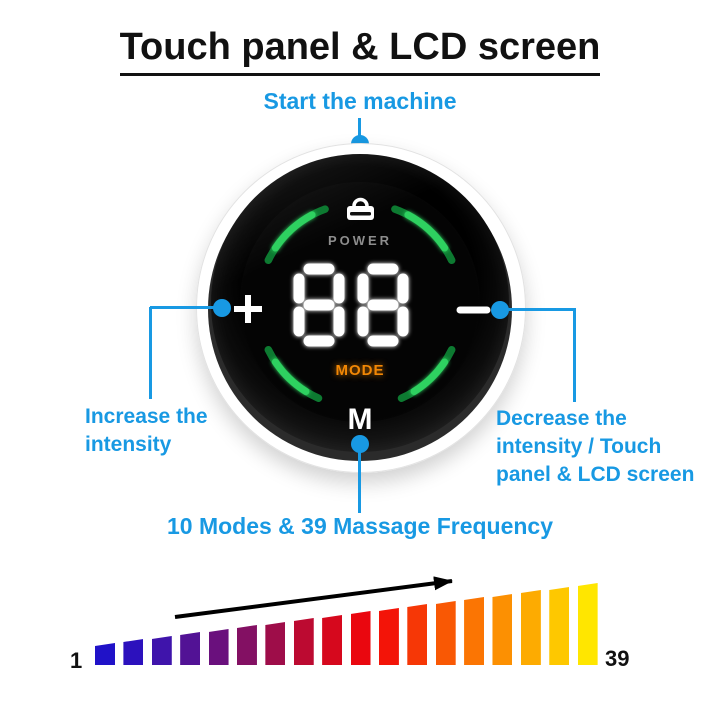  I want to click on page-title: Touch panel & LCD screen, so click(360, 51).